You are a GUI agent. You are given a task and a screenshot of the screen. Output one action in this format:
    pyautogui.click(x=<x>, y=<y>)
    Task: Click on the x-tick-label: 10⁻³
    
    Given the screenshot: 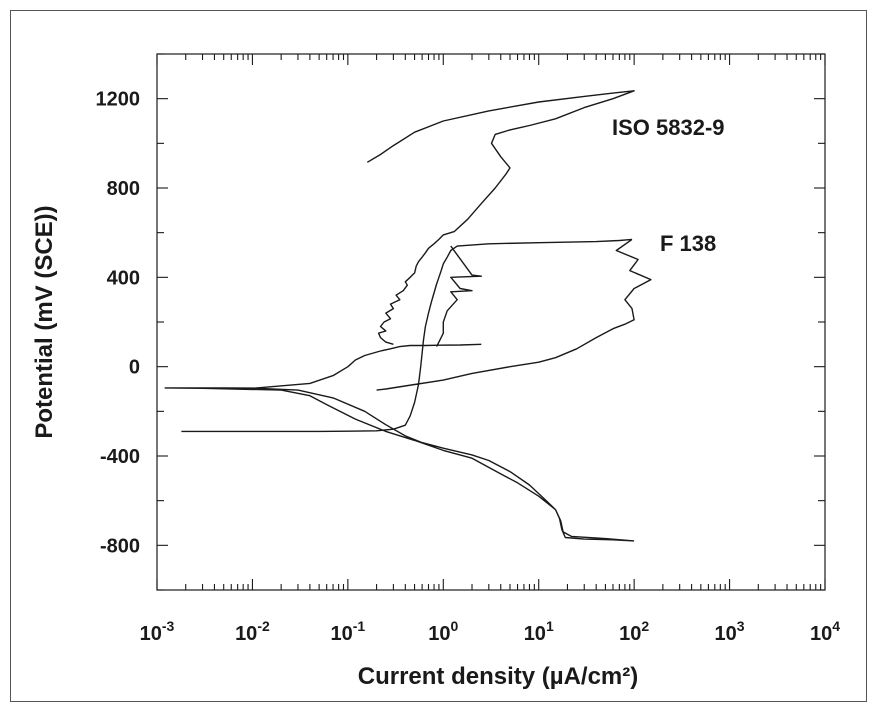 What is the action you would take?
    pyautogui.click(x=157, y=631)
    